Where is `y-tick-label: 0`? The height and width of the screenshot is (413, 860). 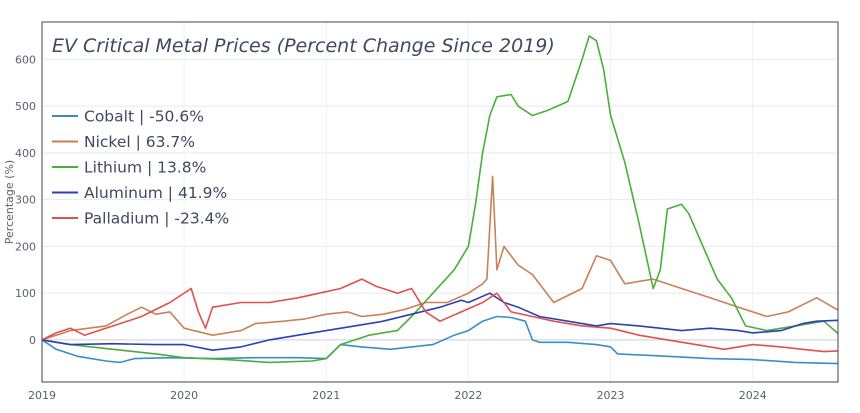
y-tick-label: 0 is located at coordinates (32, 340).